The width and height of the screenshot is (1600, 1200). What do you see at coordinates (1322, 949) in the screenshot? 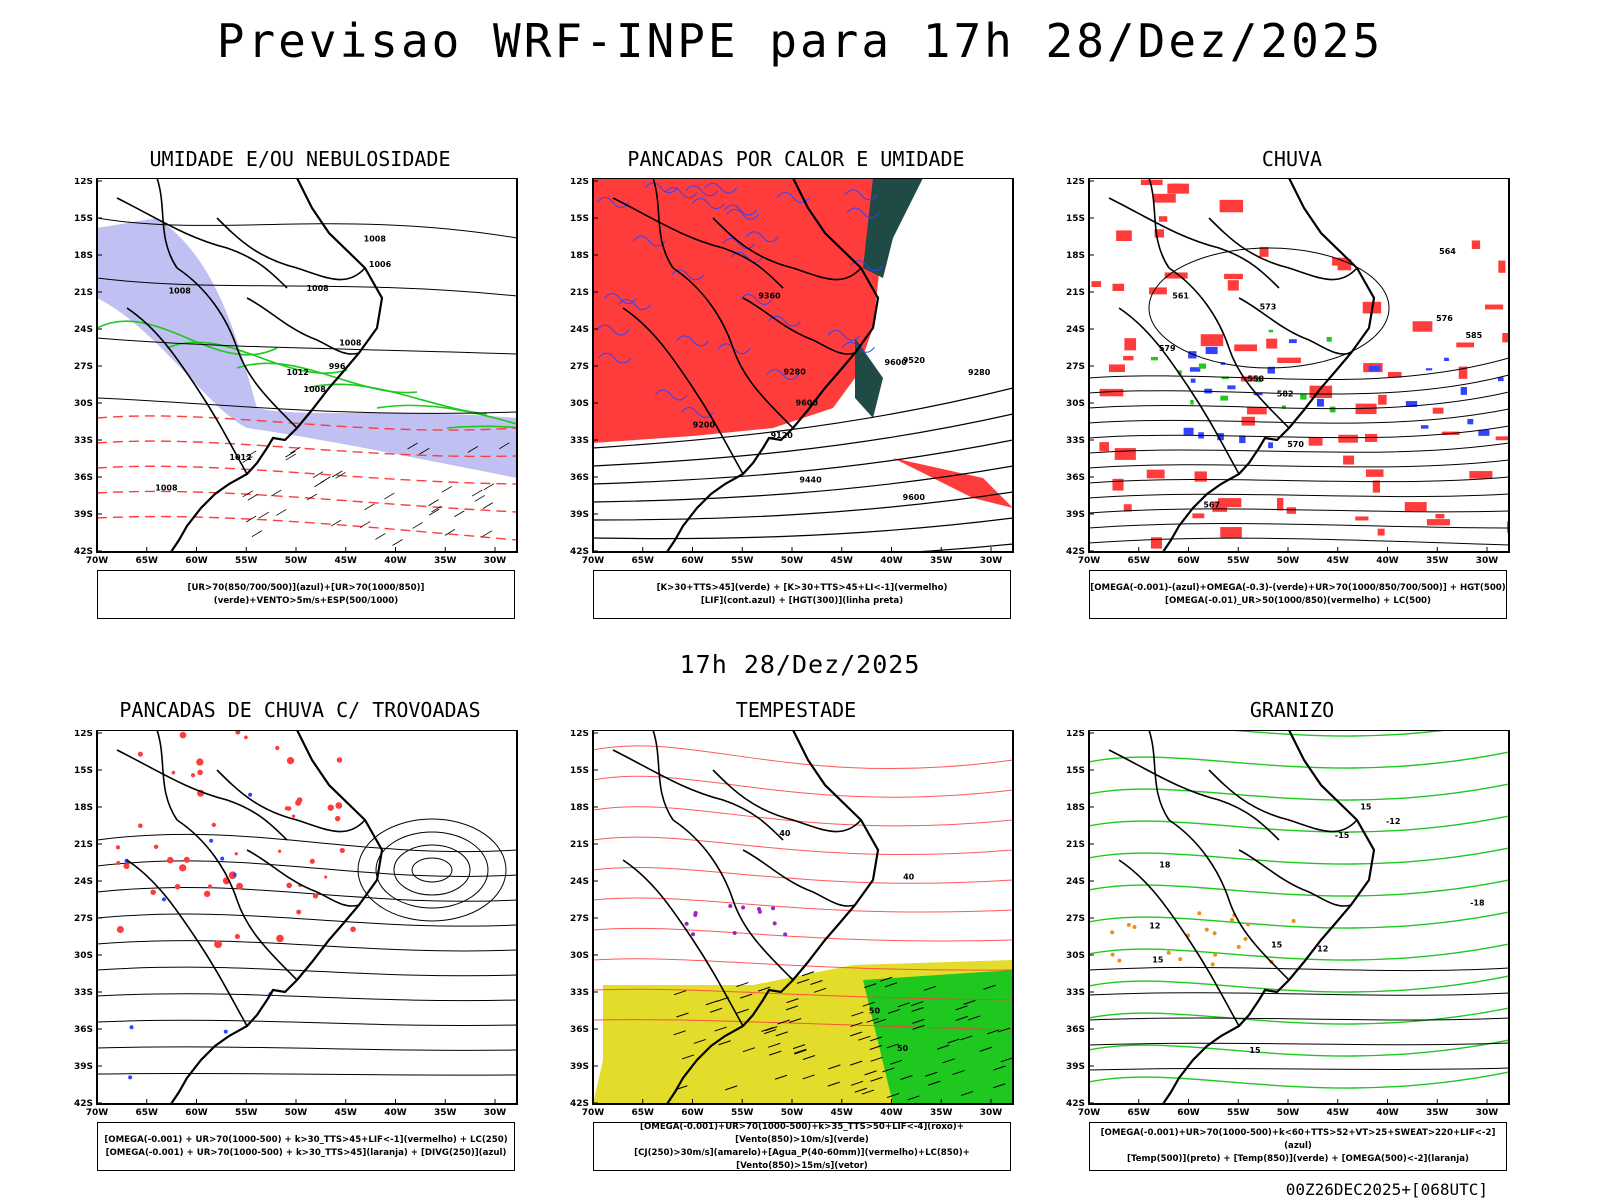
I see `contour-label: 12` at bounding box center [1322, 949].